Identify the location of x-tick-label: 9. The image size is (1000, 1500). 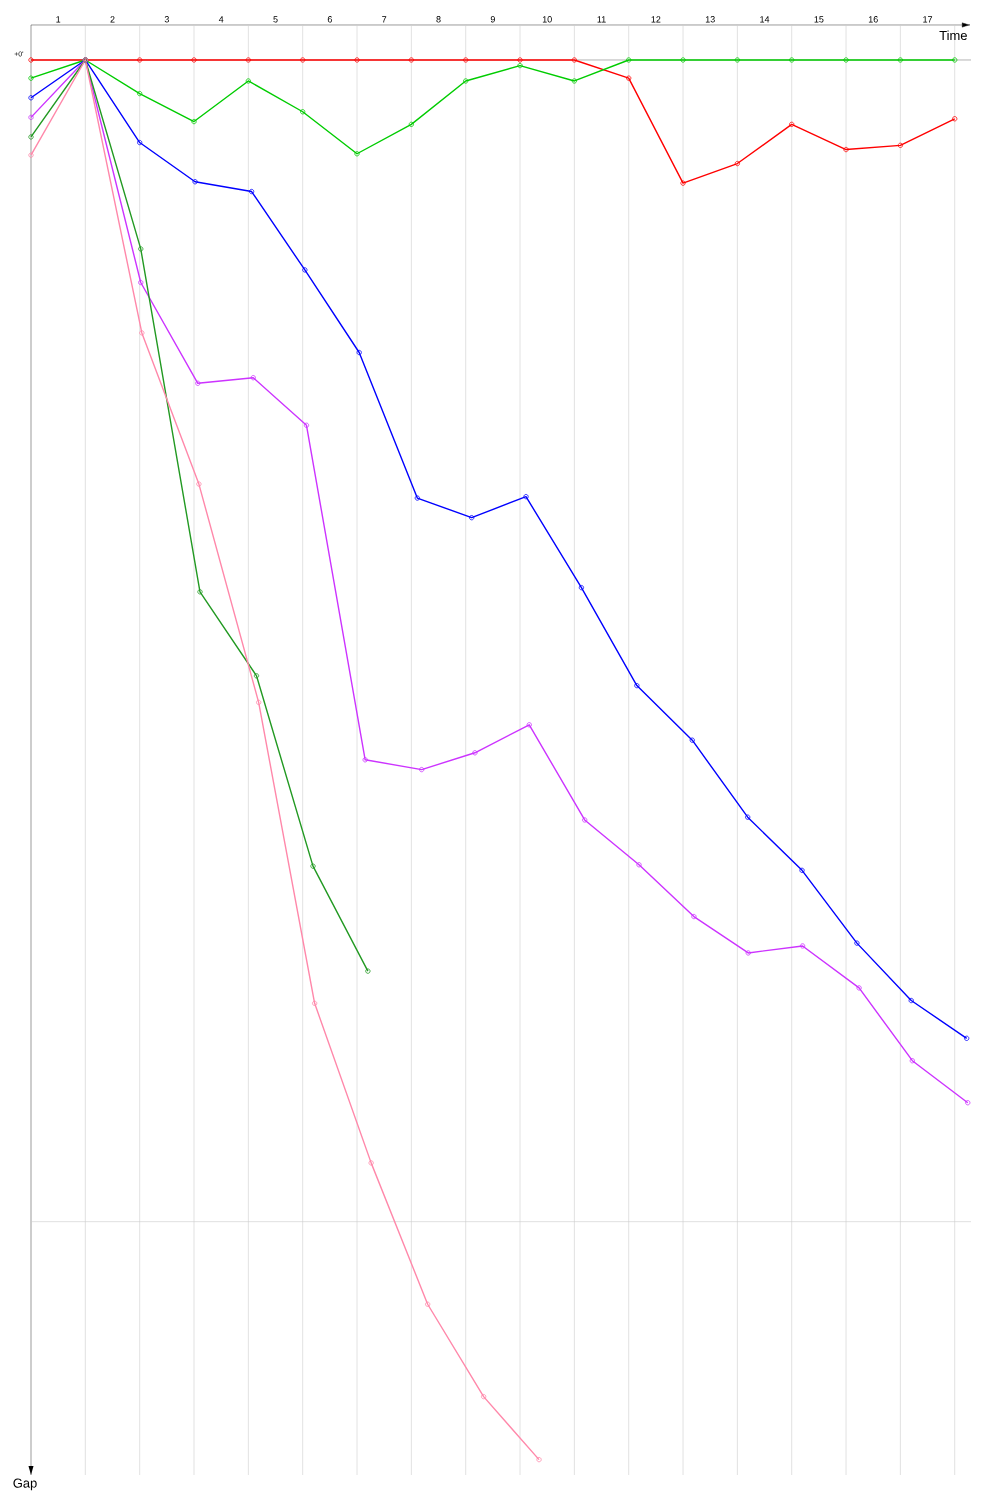
(492, 19).